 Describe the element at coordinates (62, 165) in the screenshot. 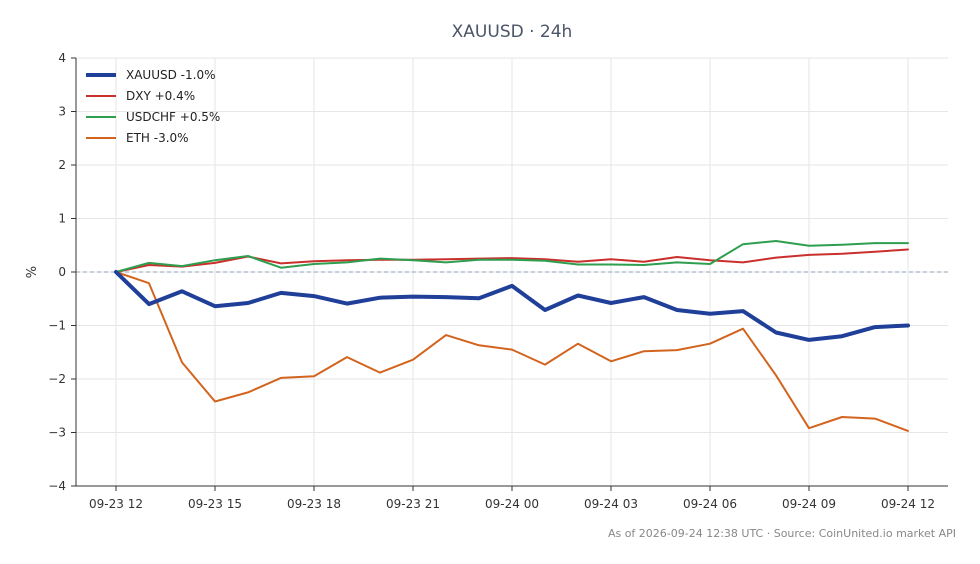

I see `y-tick-label: 2` at that location.